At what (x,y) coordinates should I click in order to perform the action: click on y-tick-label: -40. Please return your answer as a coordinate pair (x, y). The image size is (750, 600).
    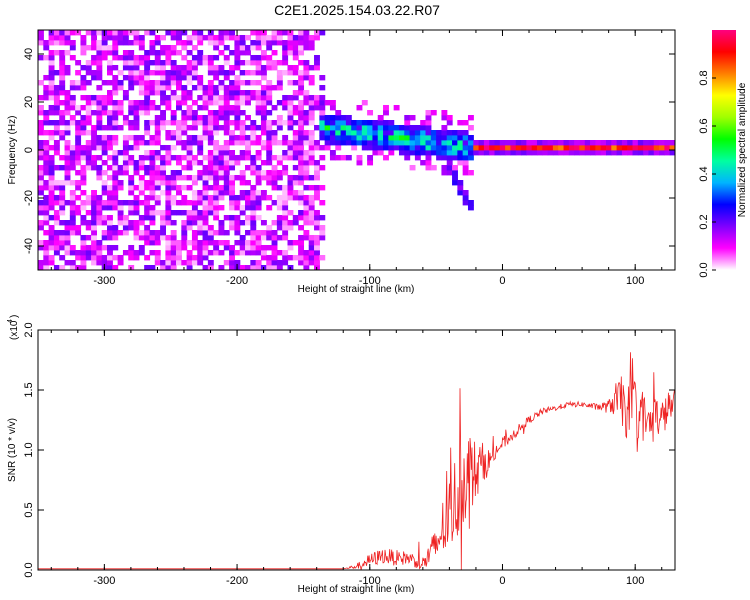
    Looking at the image, I should click on (29, 246).